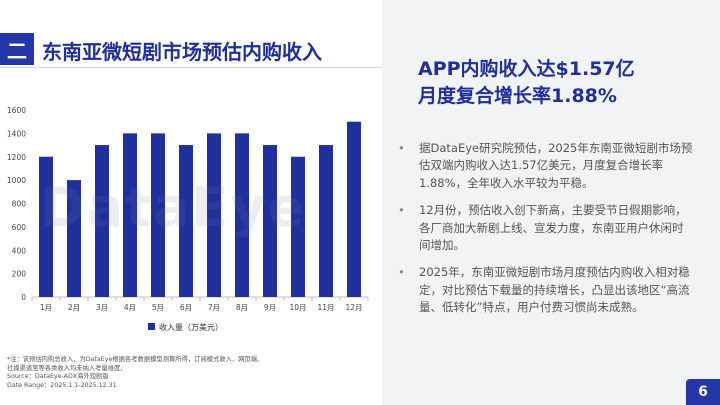 The width and height of the screenshot is (720, 405). What do you see at coordinates (191, 327) in the screenshot?
I see `legend-label: 收入量（万美元）` at bounding box center [191, 327].